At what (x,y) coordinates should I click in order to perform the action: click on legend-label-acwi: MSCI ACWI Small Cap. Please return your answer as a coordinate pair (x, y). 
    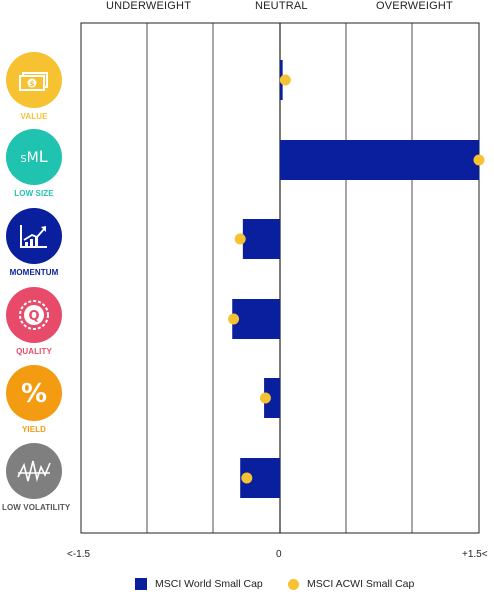
    Looking at the image, I should click on (361, 584).